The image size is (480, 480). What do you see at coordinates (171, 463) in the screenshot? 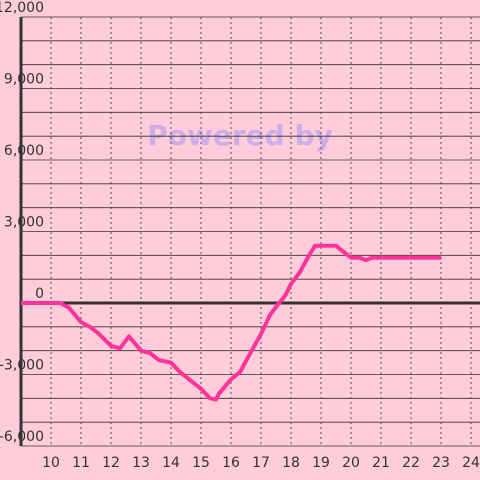
I see `x-tick-label: 14` at bounding box center [171, 463].